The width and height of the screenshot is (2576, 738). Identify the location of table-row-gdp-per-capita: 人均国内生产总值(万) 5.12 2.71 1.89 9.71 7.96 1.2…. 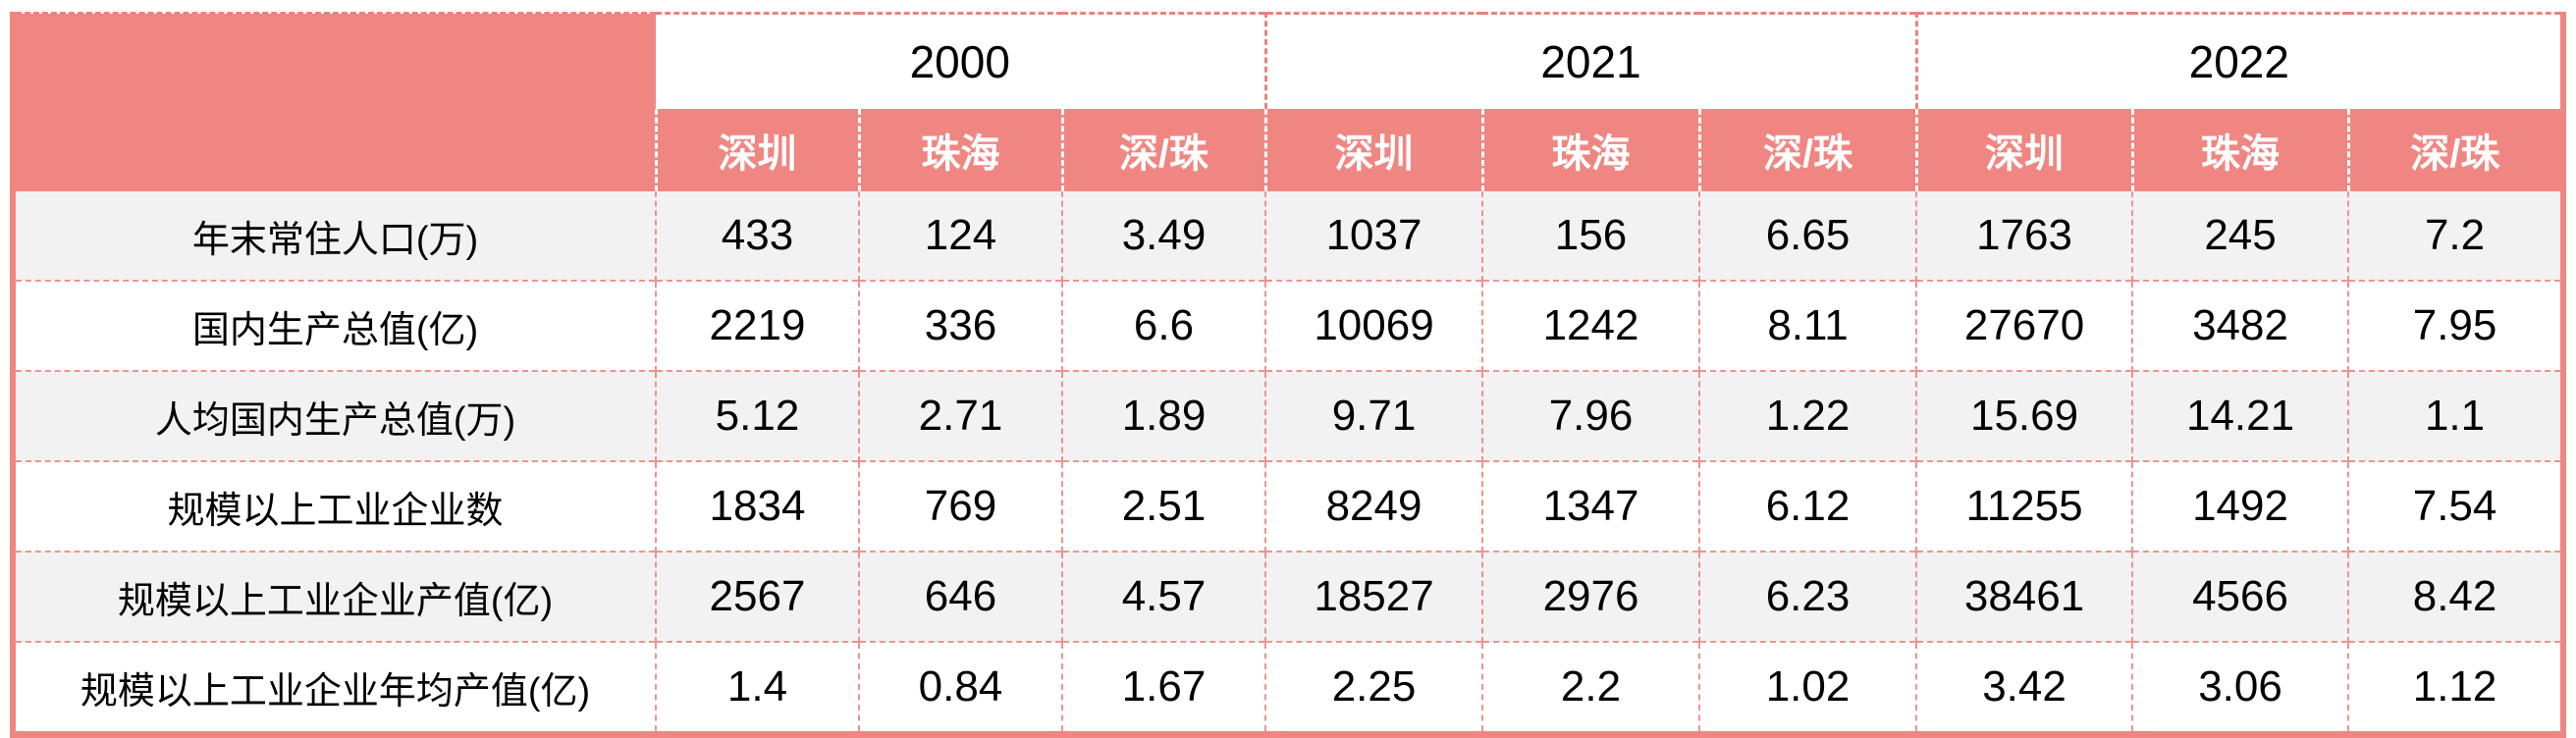
(1288, 415).